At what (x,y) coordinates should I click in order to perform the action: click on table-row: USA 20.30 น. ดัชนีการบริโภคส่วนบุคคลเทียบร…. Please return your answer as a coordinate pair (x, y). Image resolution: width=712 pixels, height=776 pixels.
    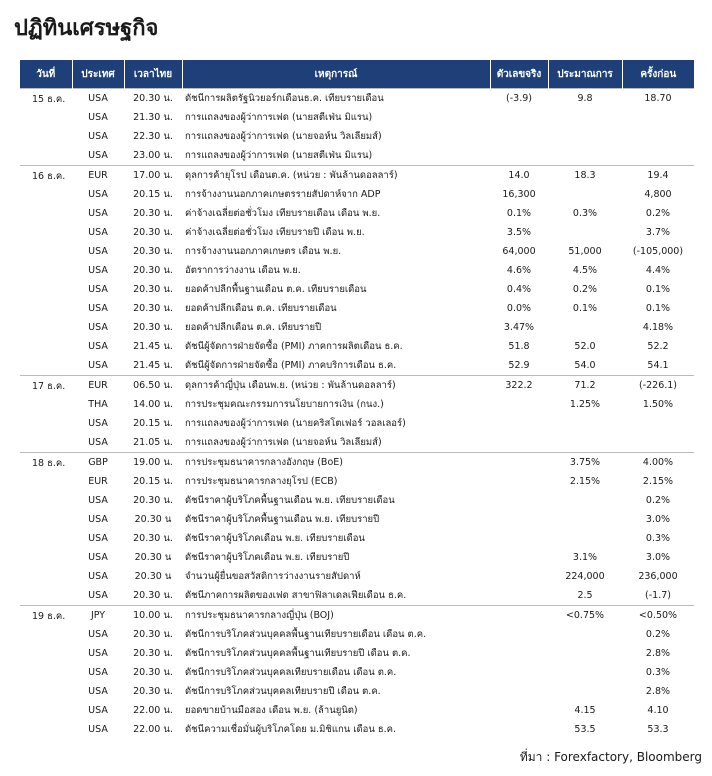
    Looking at the image, I should click on (357, 691).